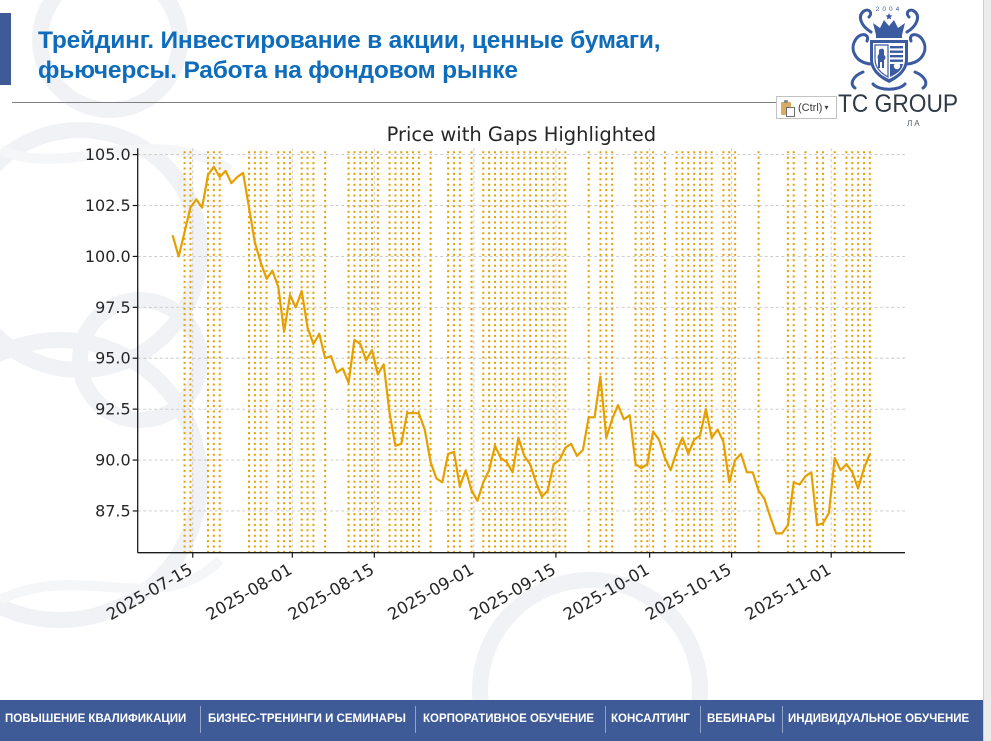 Image resolution: width=991 pixels, height=741 pixels. I want to click on x-tick-label: 2025-07-15, so click(149, 592).